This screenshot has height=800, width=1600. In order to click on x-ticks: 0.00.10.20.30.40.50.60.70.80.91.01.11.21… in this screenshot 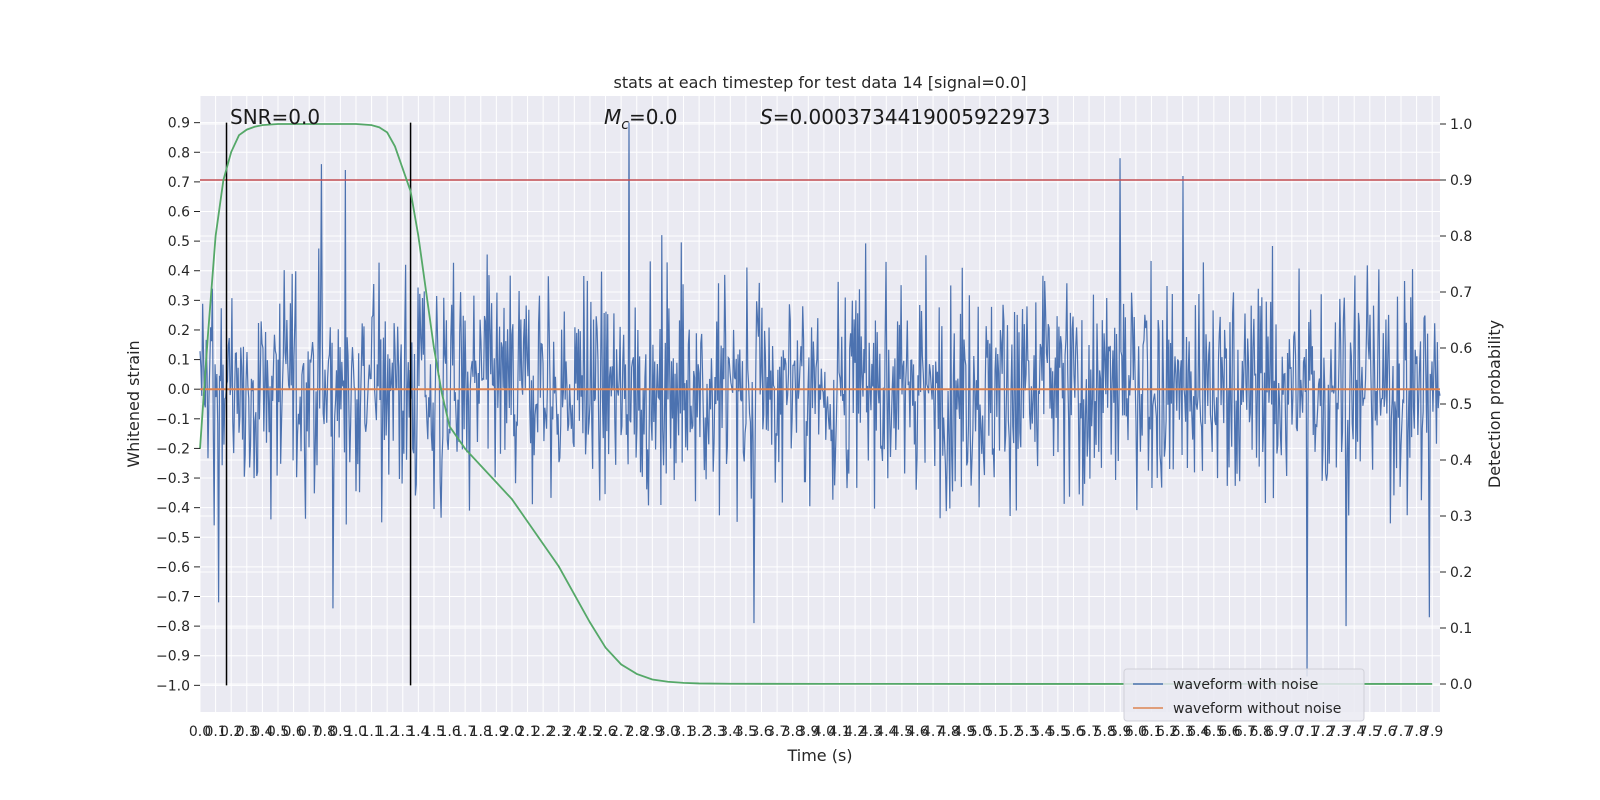, I will do `click(816, 732)`.